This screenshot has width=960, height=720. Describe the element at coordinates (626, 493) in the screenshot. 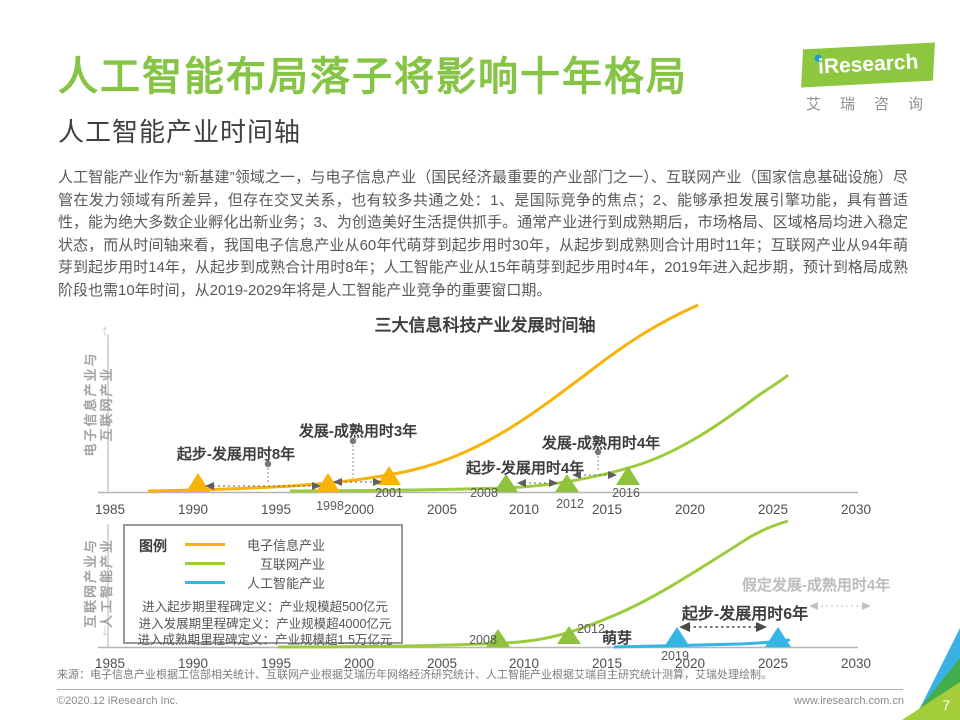

I see `milestone-year-label: 2016` at that location.